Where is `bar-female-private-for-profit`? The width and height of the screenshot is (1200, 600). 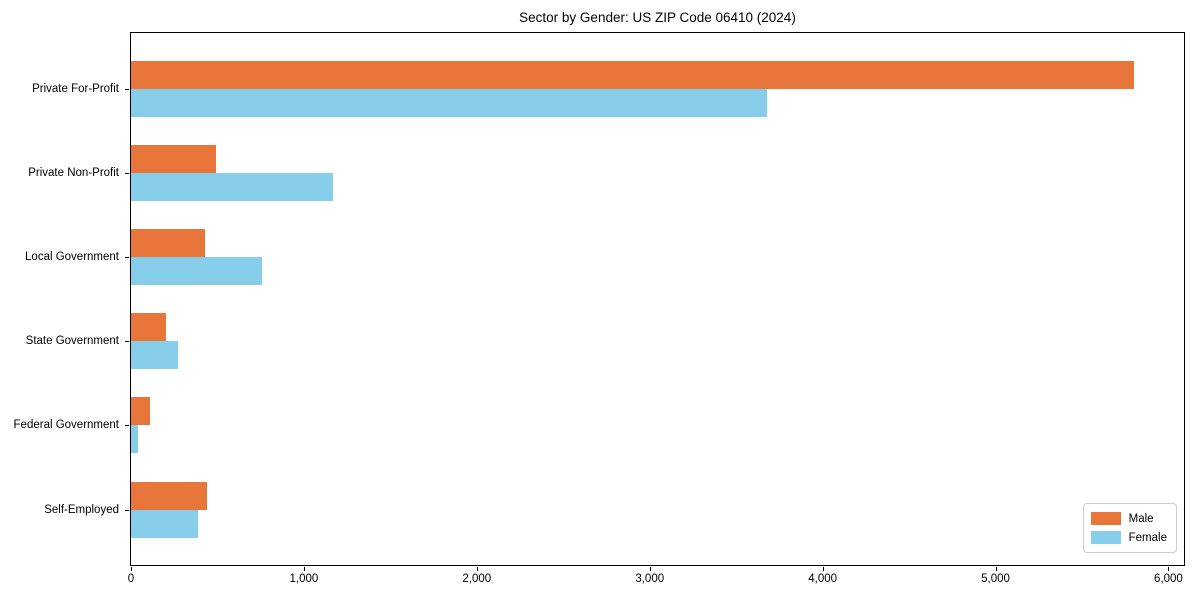 bar-female-private-for-profit is located at coordinates (449, 102).